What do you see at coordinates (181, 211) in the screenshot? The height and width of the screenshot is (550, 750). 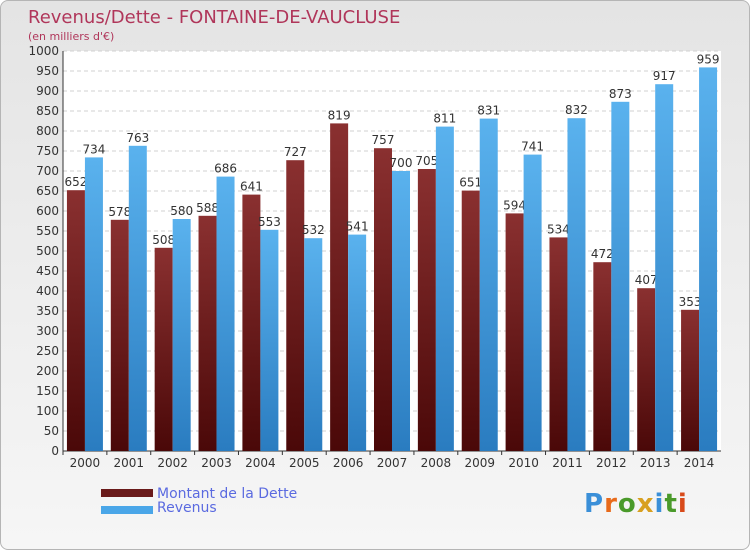 I see `data-label: 580` at bounding box center [181, 211].